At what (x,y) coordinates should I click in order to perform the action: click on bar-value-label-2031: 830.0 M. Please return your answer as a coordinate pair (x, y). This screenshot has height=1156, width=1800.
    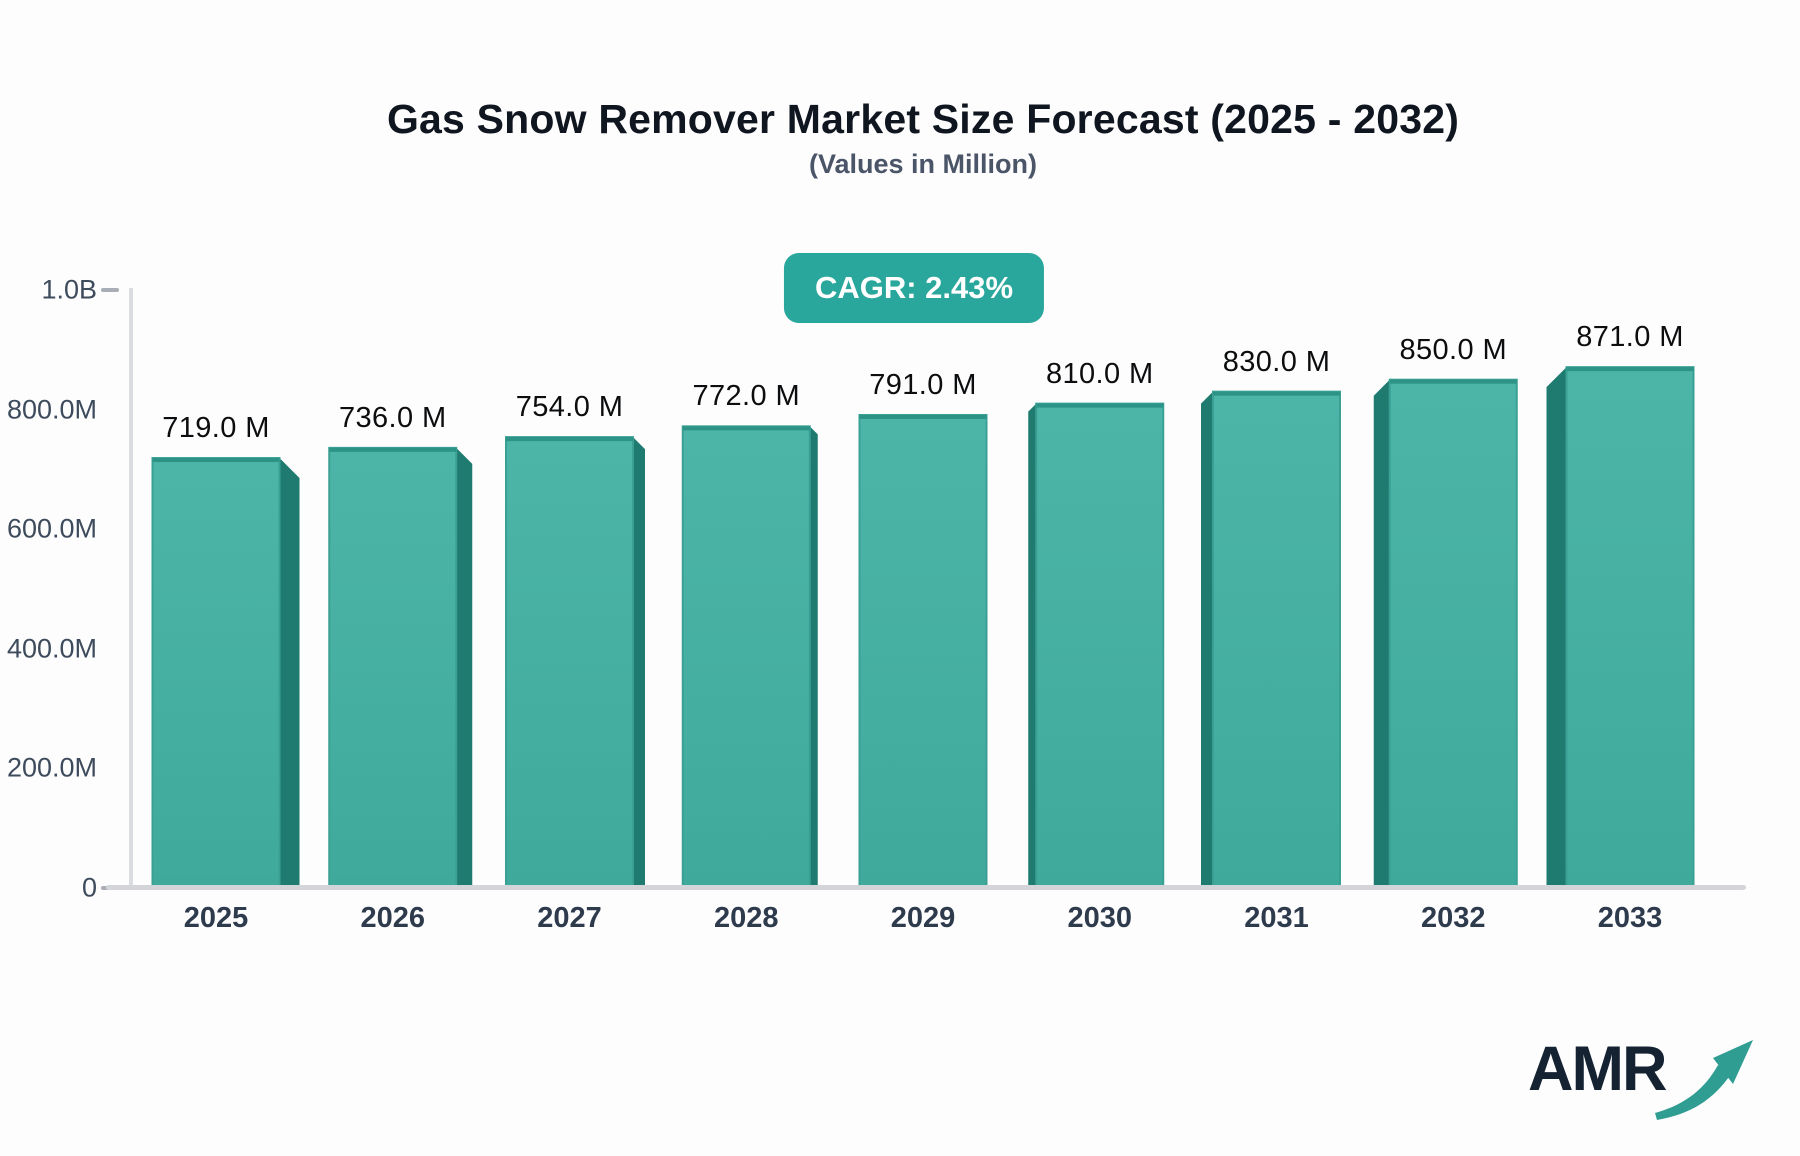
    Looking at the image, I should click on (1276, 361).